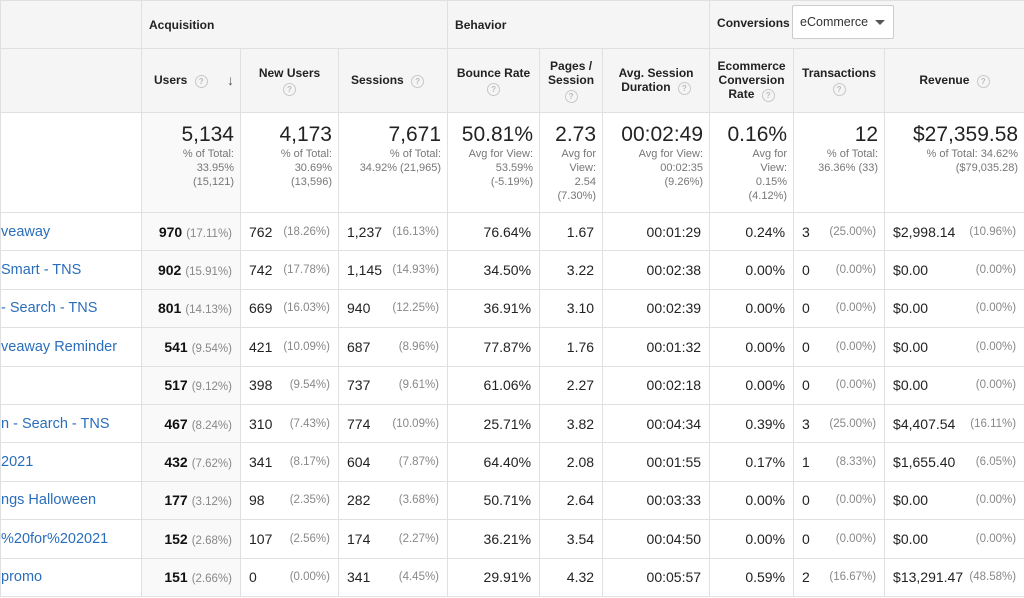  What do you see at coordinates (289, 80) in the screenshot?
I see `col-header-new-users: New Users ?` at bounding box center [289, 80].